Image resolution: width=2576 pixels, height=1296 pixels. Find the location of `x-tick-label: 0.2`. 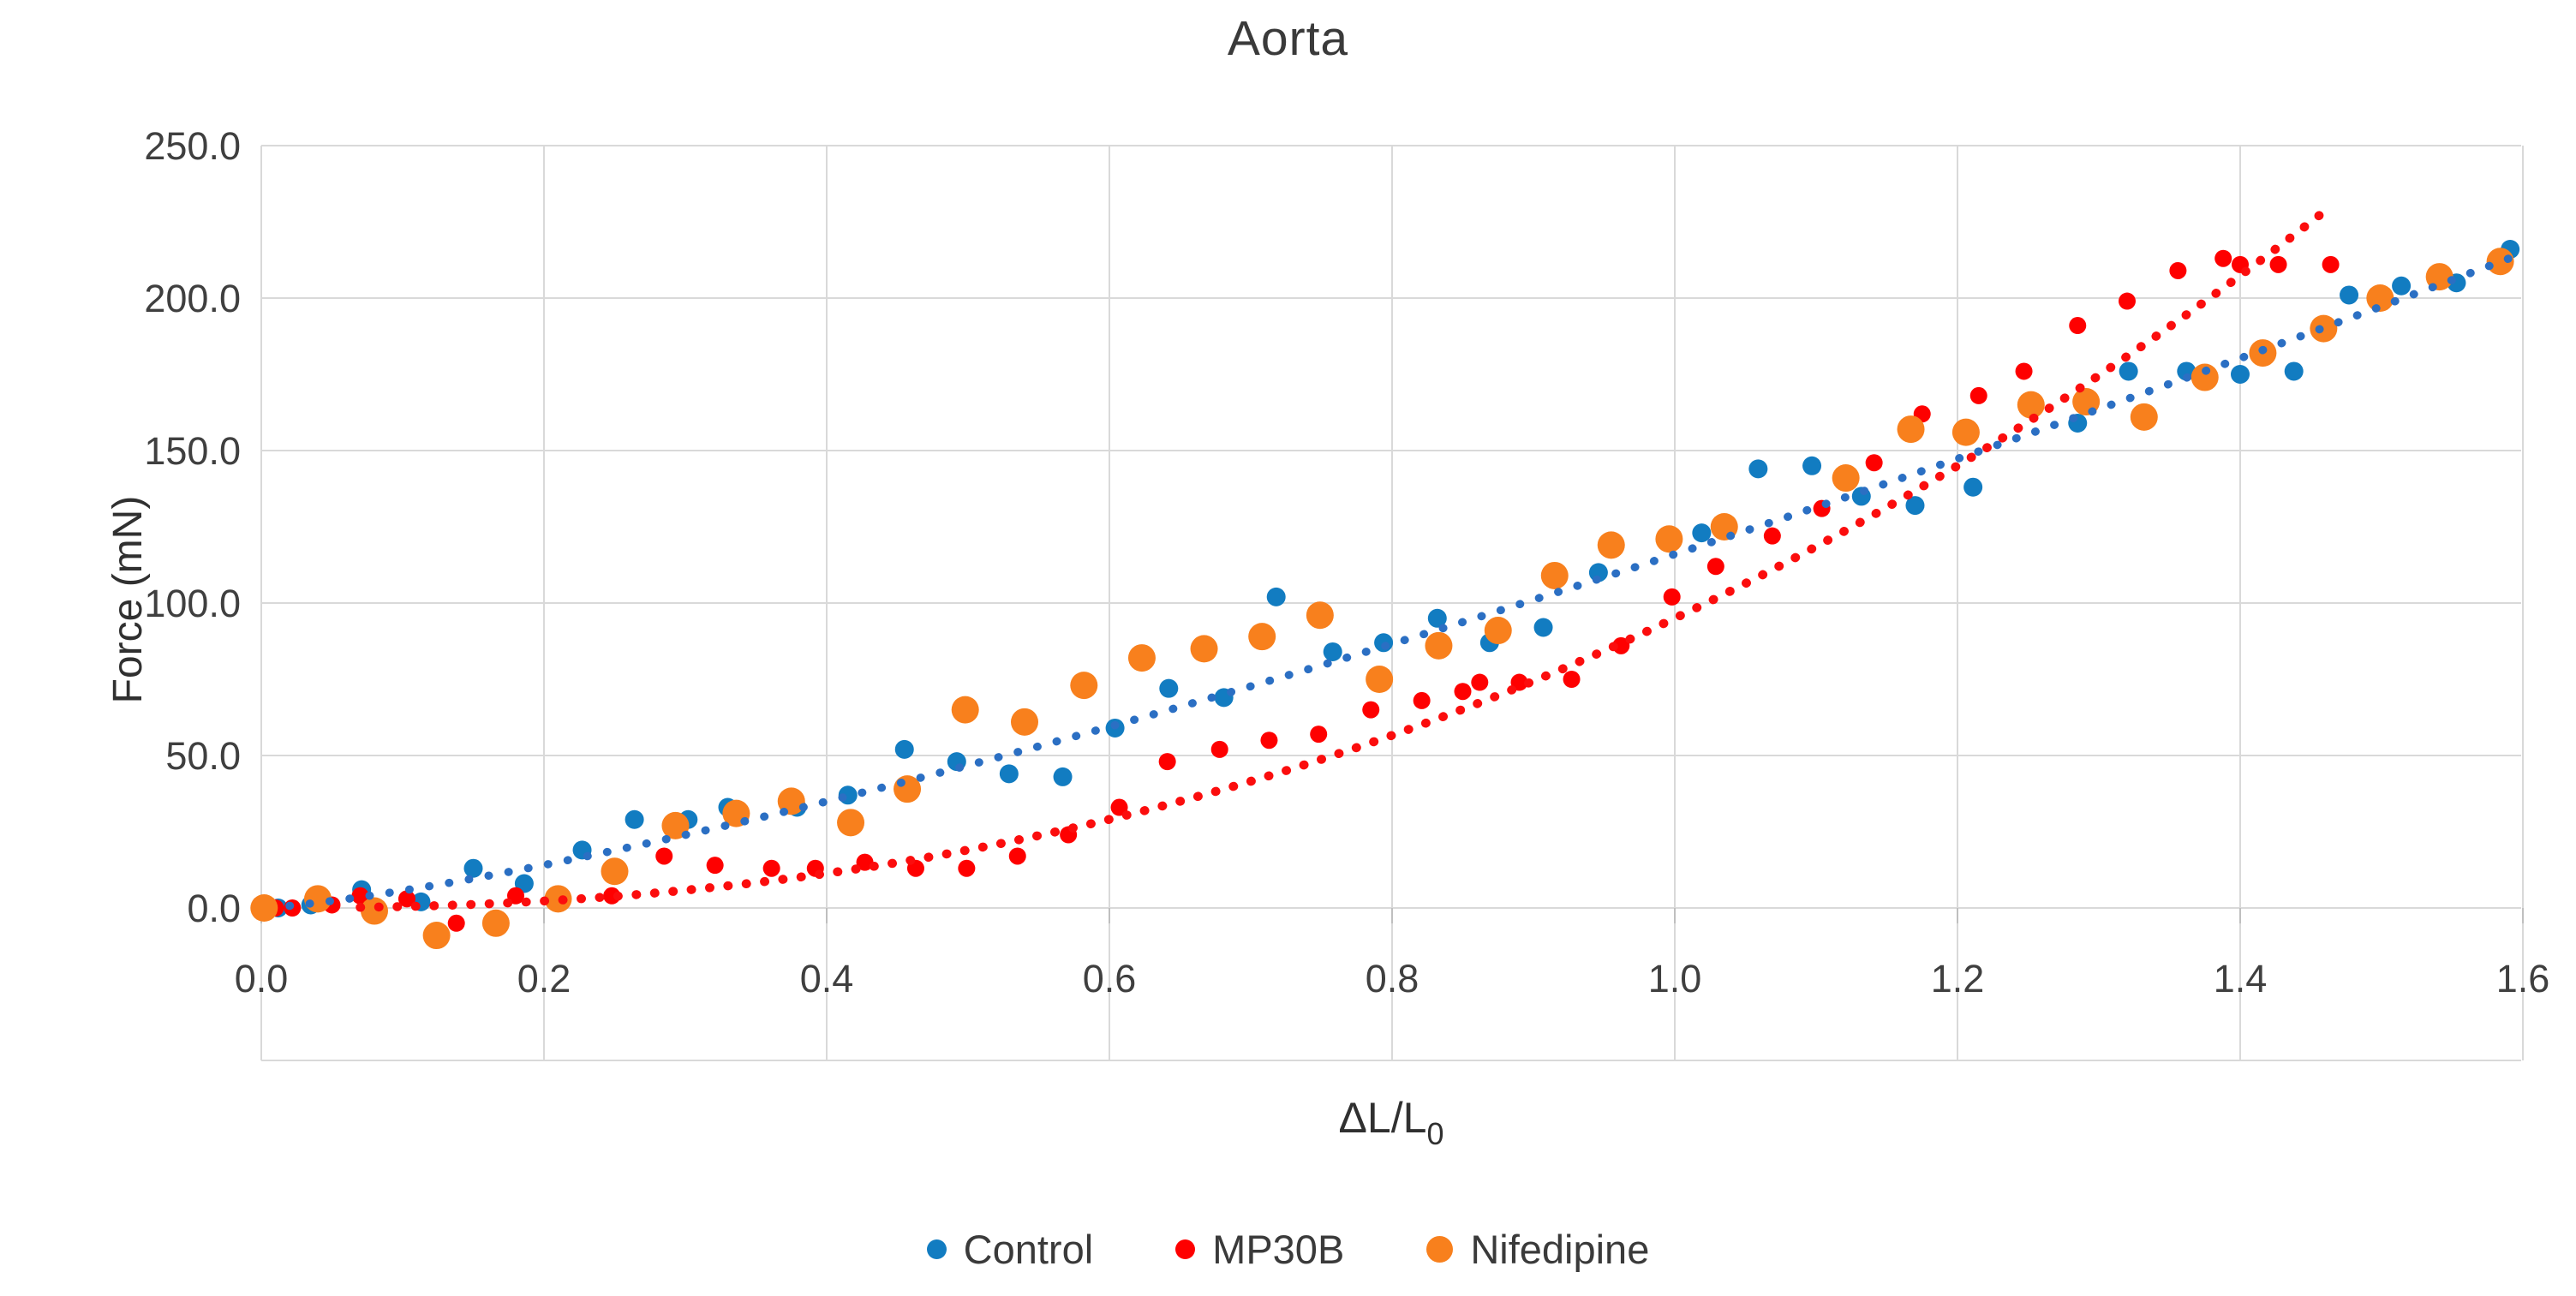

x-tick-label: 0.2 is located at coordinates (544, 978).